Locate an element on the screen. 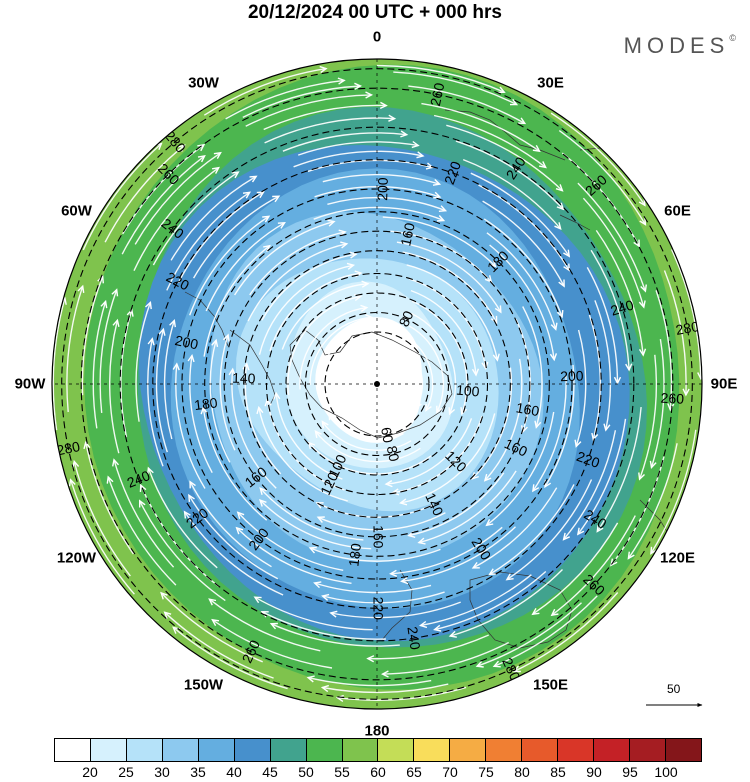  longitude-label: 60W is located at coordinates (76, 210).